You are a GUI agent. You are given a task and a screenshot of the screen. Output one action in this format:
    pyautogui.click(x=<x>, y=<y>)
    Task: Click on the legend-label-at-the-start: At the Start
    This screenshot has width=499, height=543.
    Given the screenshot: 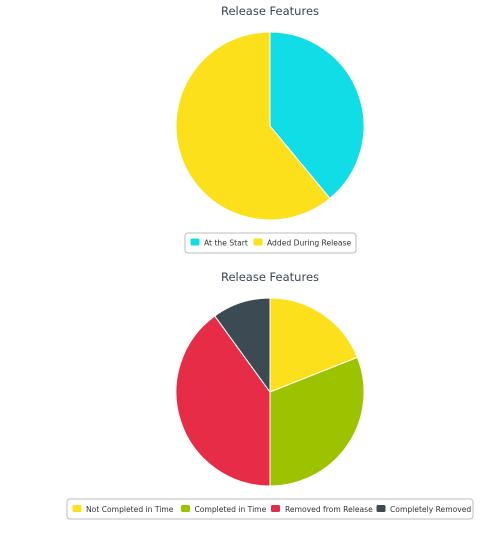 What is the action you would take?
    pyautogui.click(x=226, y=243)
    